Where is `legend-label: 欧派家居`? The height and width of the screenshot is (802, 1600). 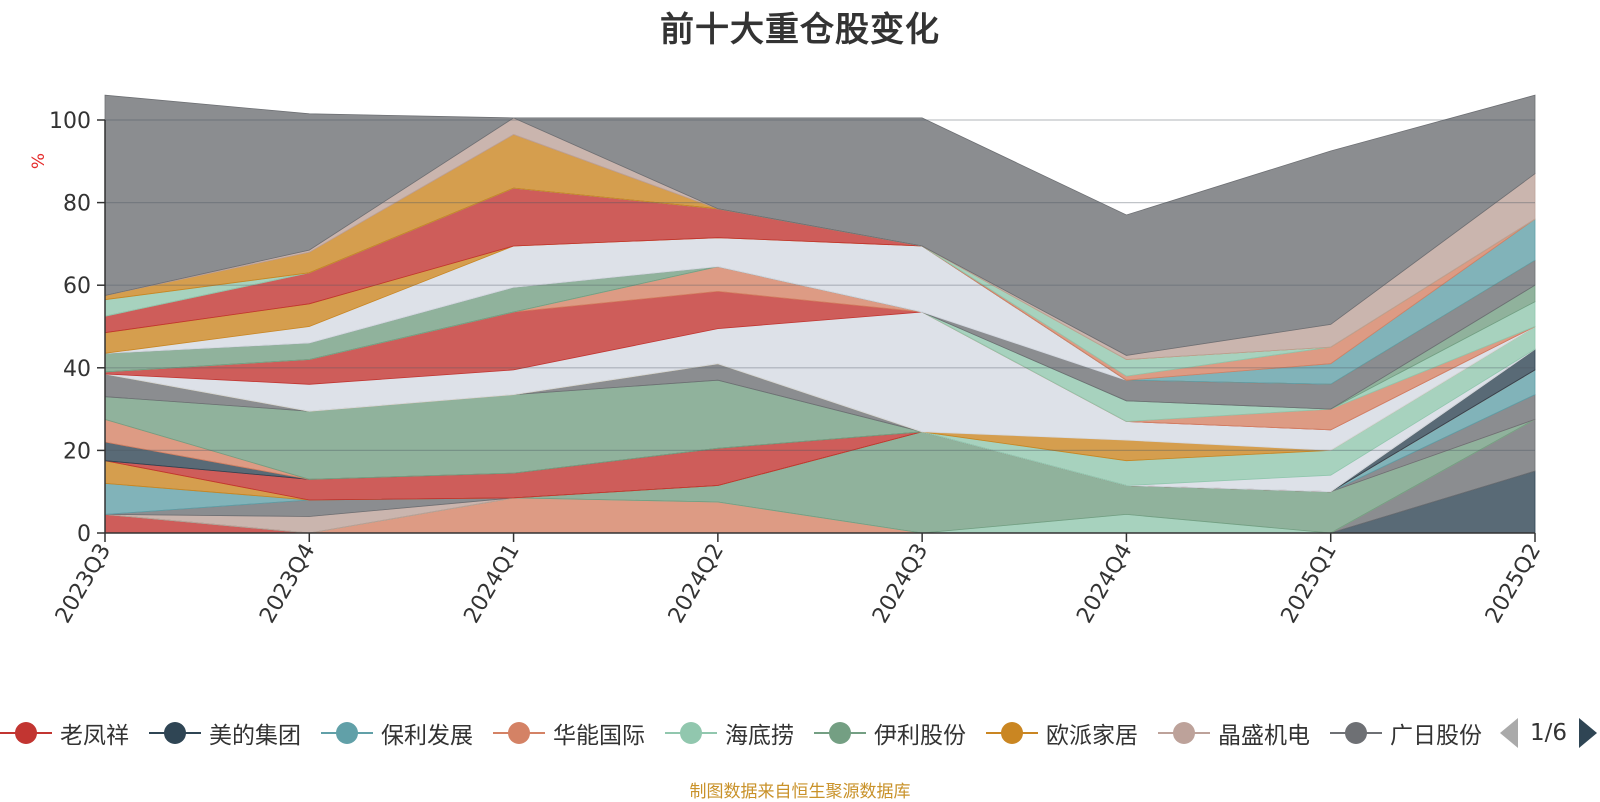 legend-label: 欧派家居 is located at coordinates (1092, 736).